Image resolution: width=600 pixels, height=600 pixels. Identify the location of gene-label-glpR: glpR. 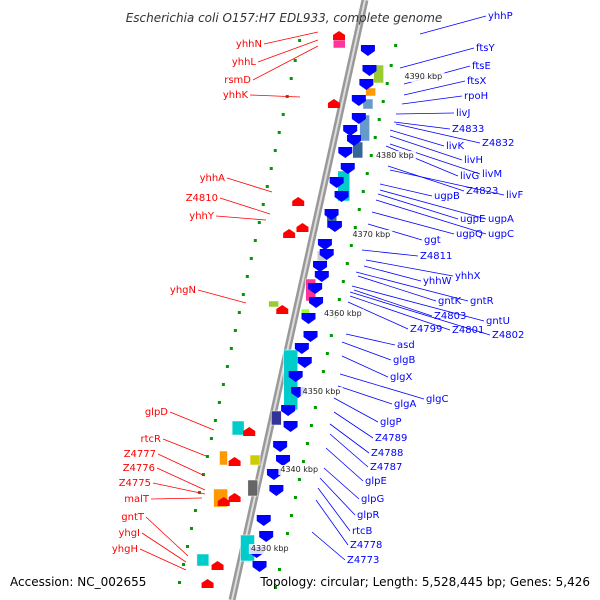
(368, 515).